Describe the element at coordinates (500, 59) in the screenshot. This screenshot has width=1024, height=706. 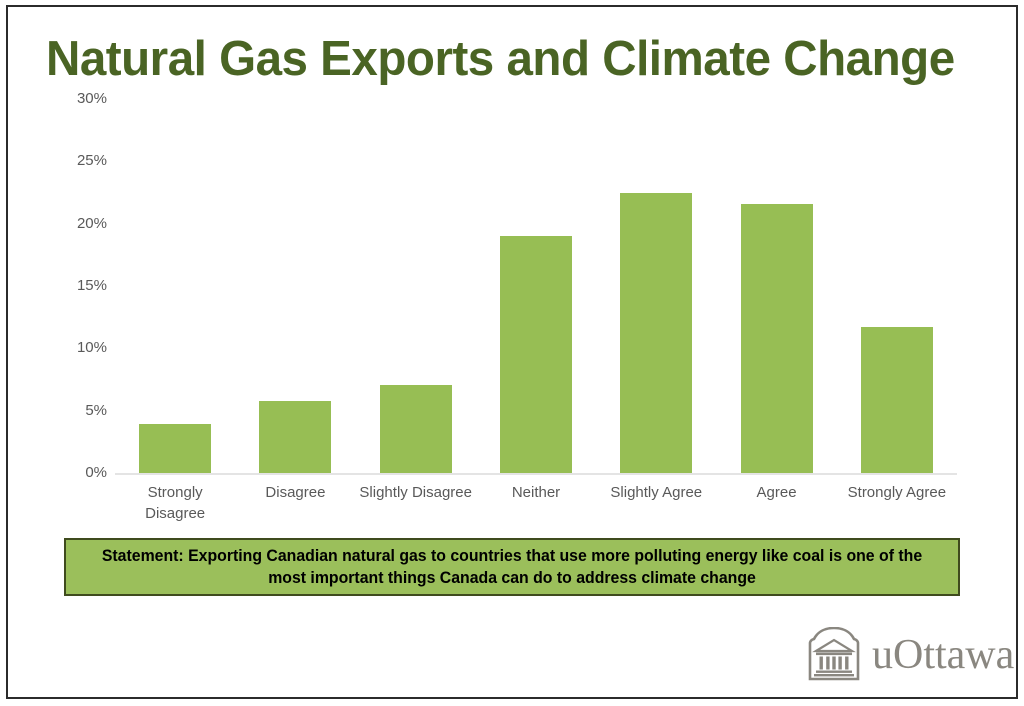
I see `page-title: Natural Gas Exports and Climate Change` at that location.